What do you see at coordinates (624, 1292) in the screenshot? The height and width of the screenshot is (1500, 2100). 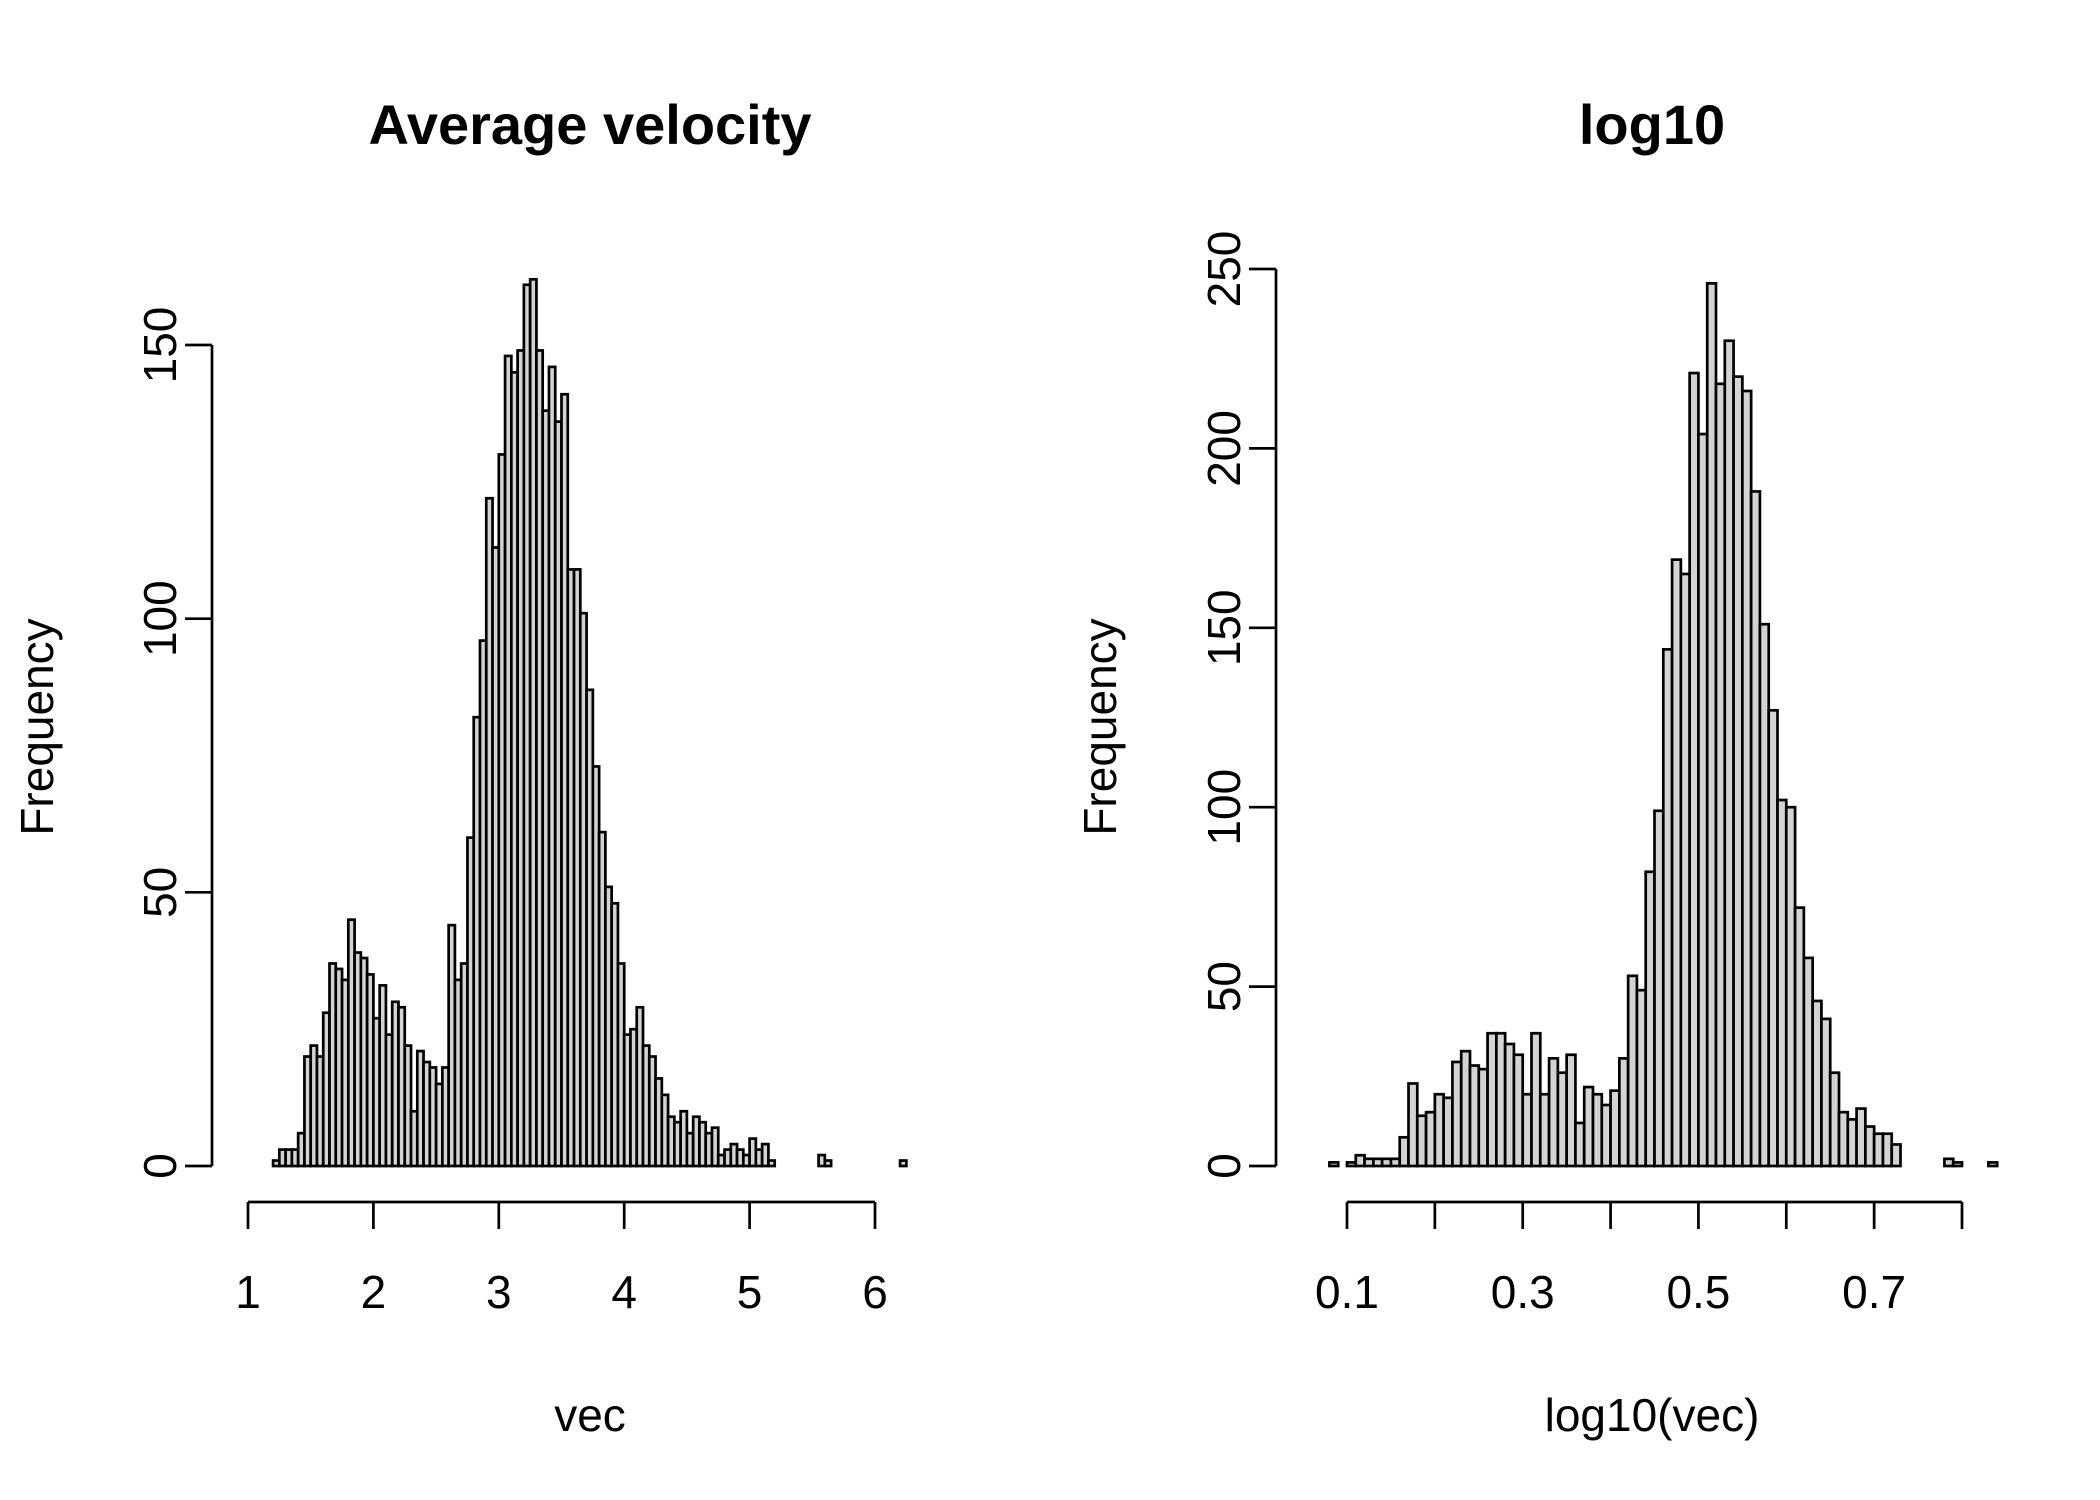 I see `x-tick-label: 4` at bounding box center [624, 1292].